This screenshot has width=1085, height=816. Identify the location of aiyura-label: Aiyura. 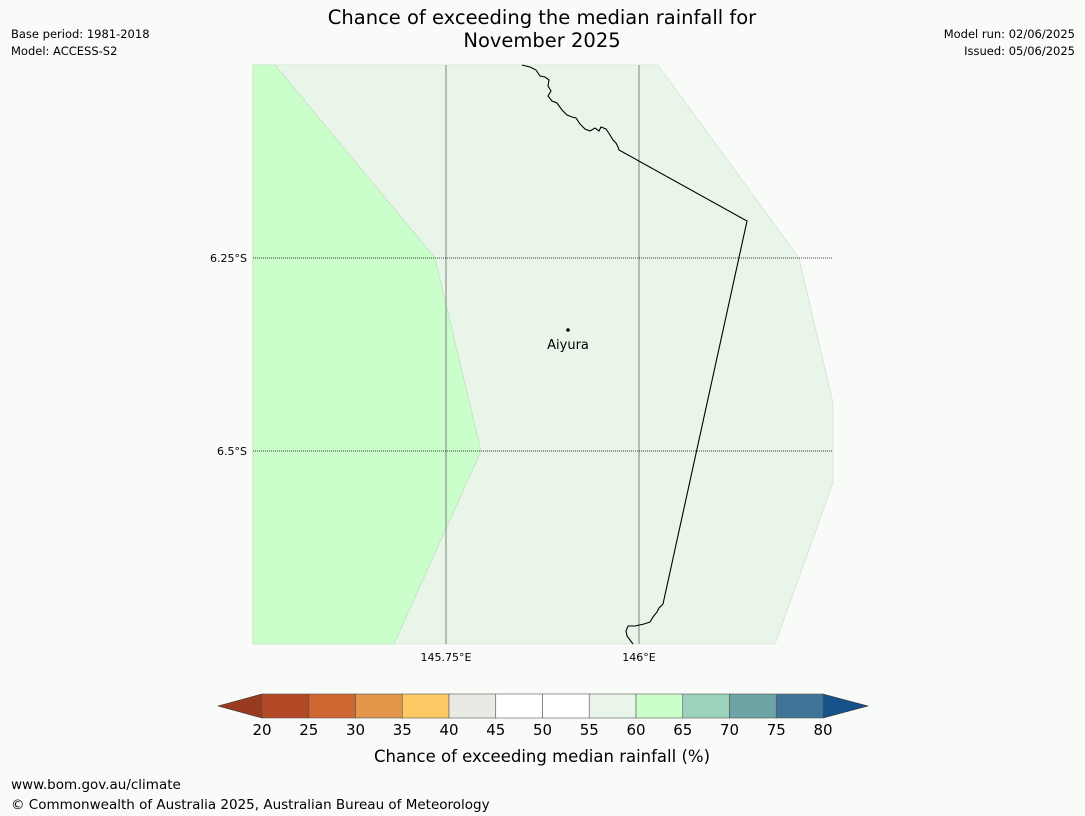
(568, 345).